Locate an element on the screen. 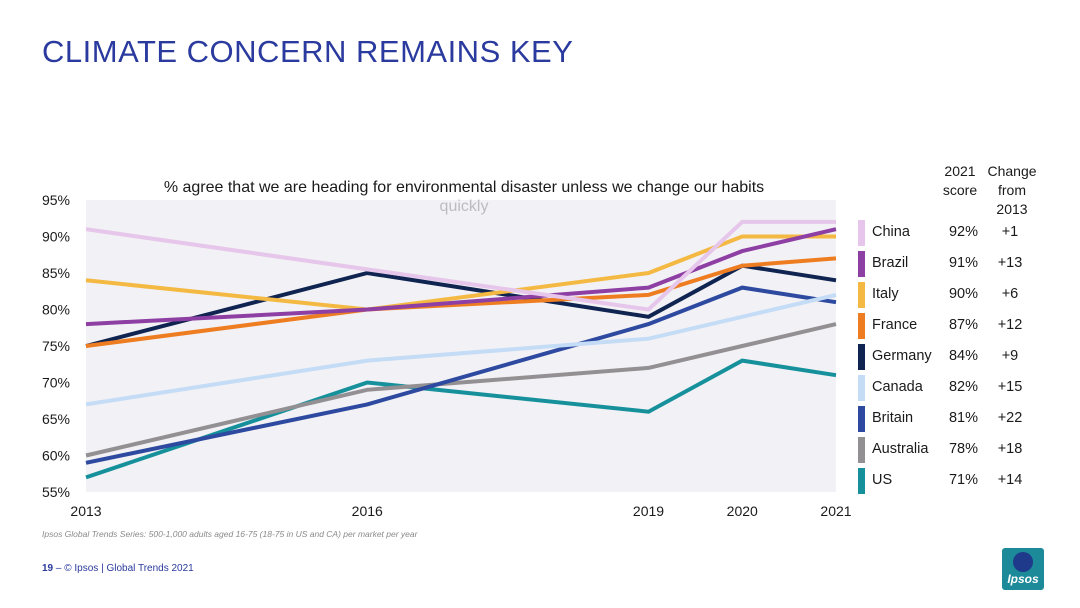 Image resolution: width=1080 pixels, height=608 pixels. legend-row-china: China 92% +1 is located at coordinates (948, 233).